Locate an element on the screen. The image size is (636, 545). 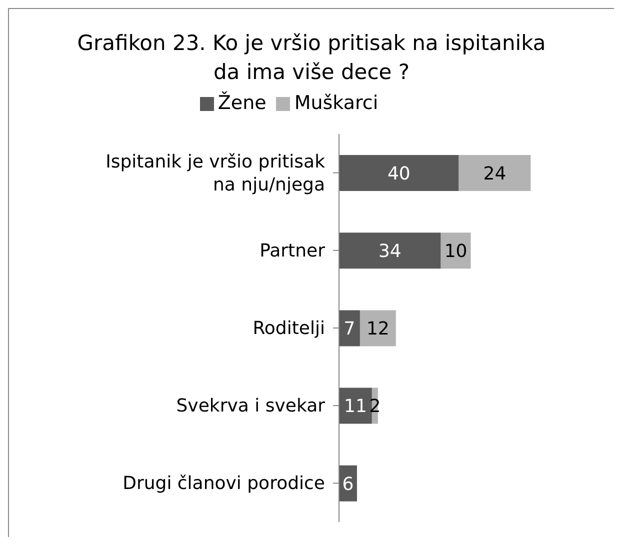
data-label: 12 is located at coordinates (378, 329).